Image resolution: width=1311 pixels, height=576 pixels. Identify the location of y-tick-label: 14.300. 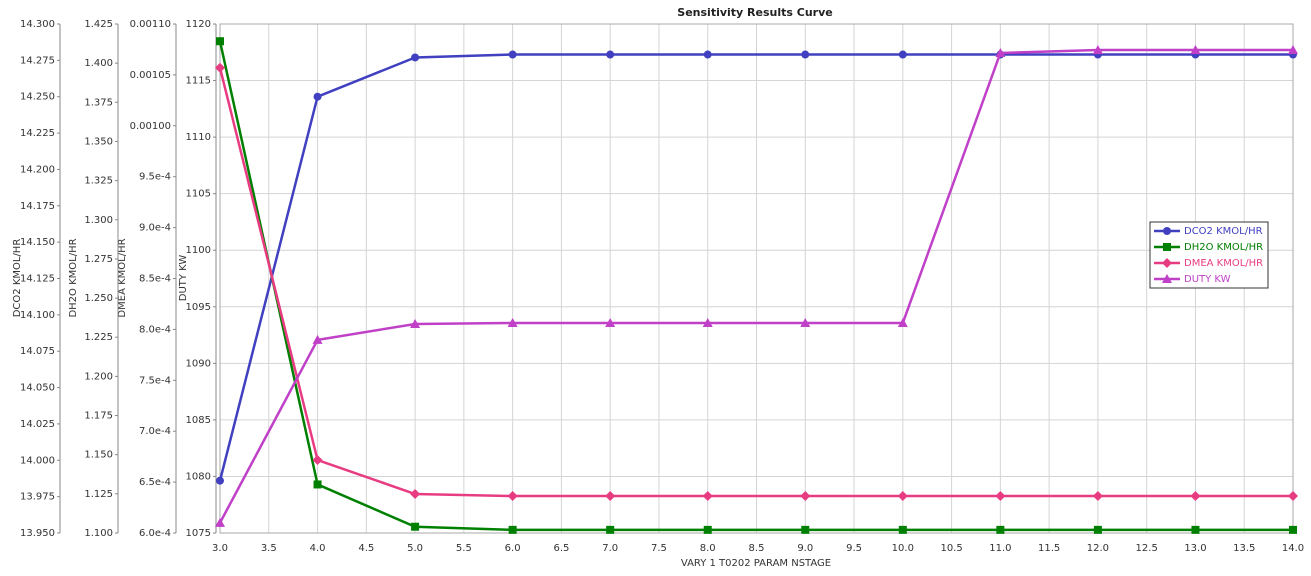
(37, 24).